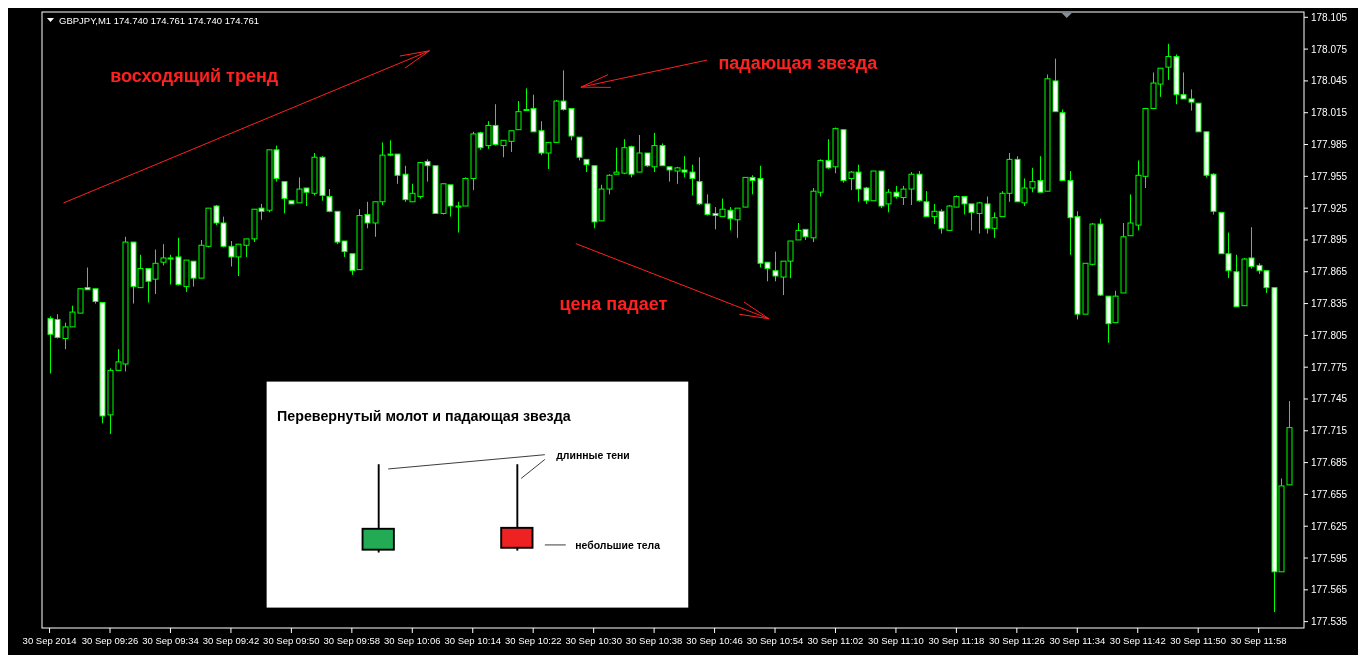  What do you see at coordinates (1329, 49) in the screenshot?
I see `y-tick-label: 178.075` at bounding box center [1329, 49].